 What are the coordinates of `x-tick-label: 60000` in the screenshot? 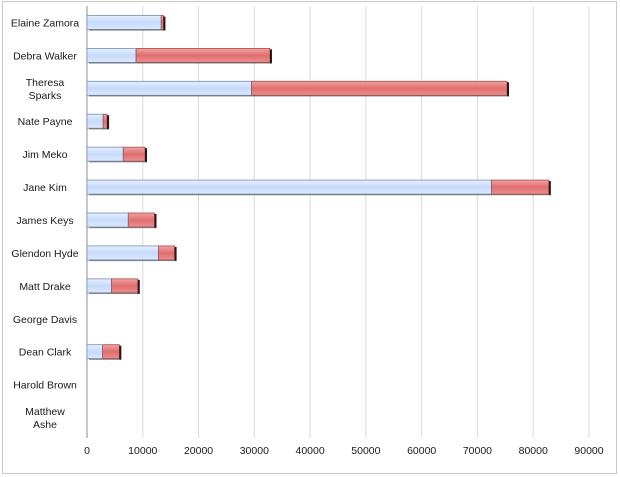 It's located at (421, 451).